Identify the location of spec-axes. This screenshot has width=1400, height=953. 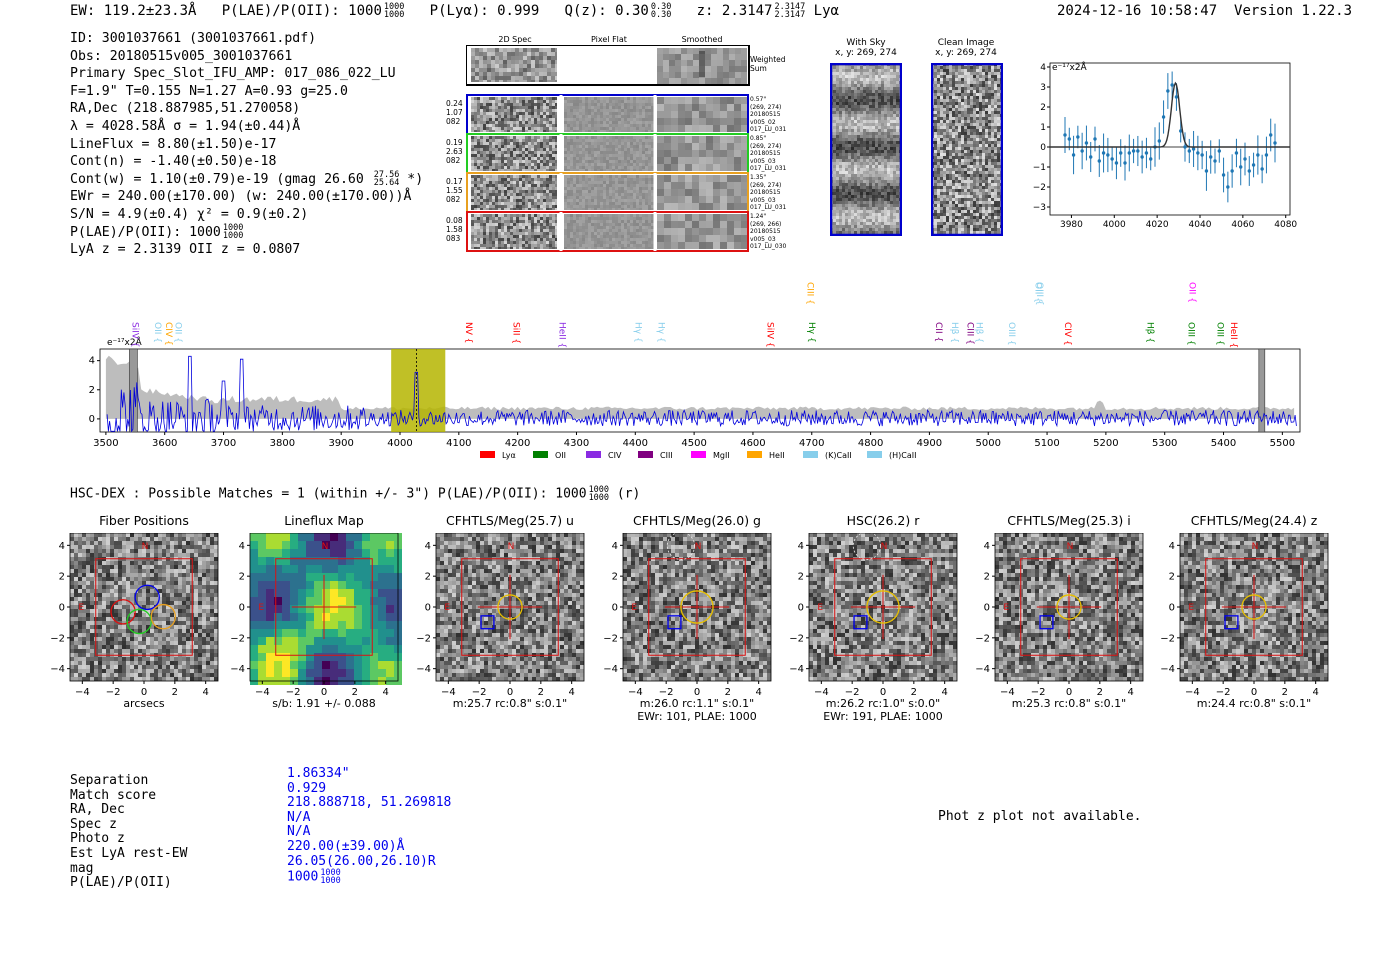
(700, 390).